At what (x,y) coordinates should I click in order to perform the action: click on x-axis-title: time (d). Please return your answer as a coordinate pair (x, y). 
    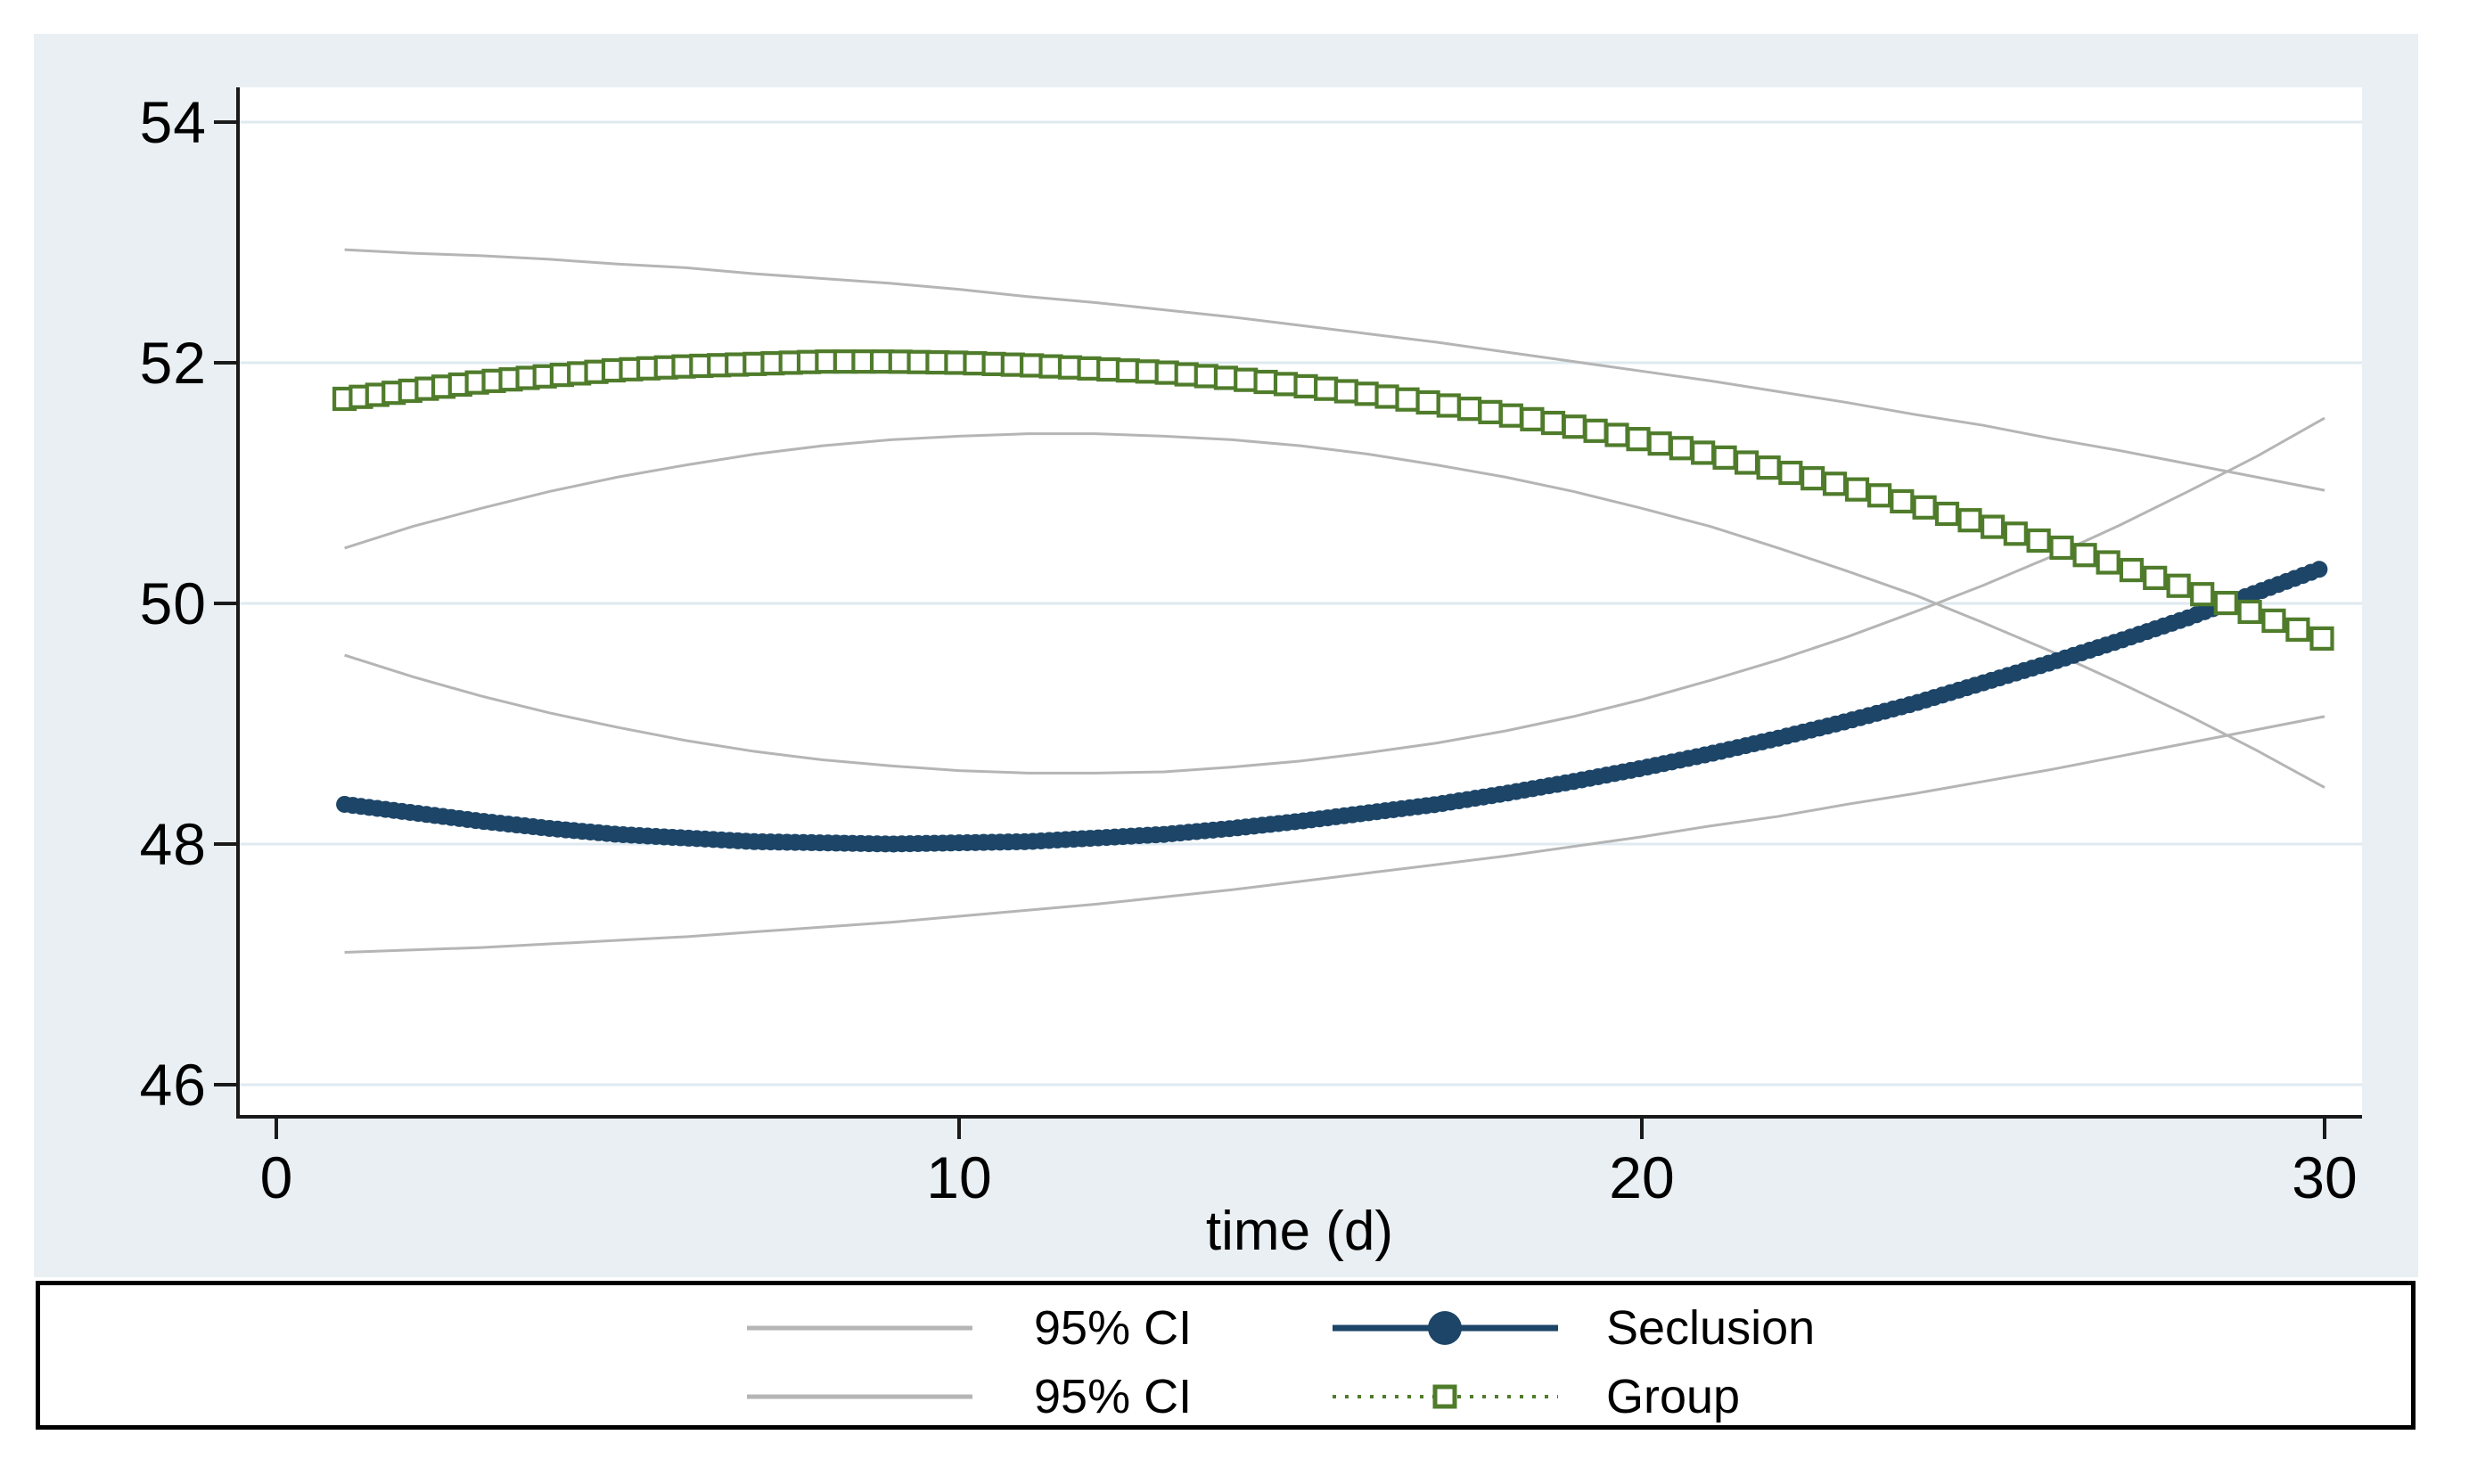
    Looking at the image, I should click on (1299, 1231).